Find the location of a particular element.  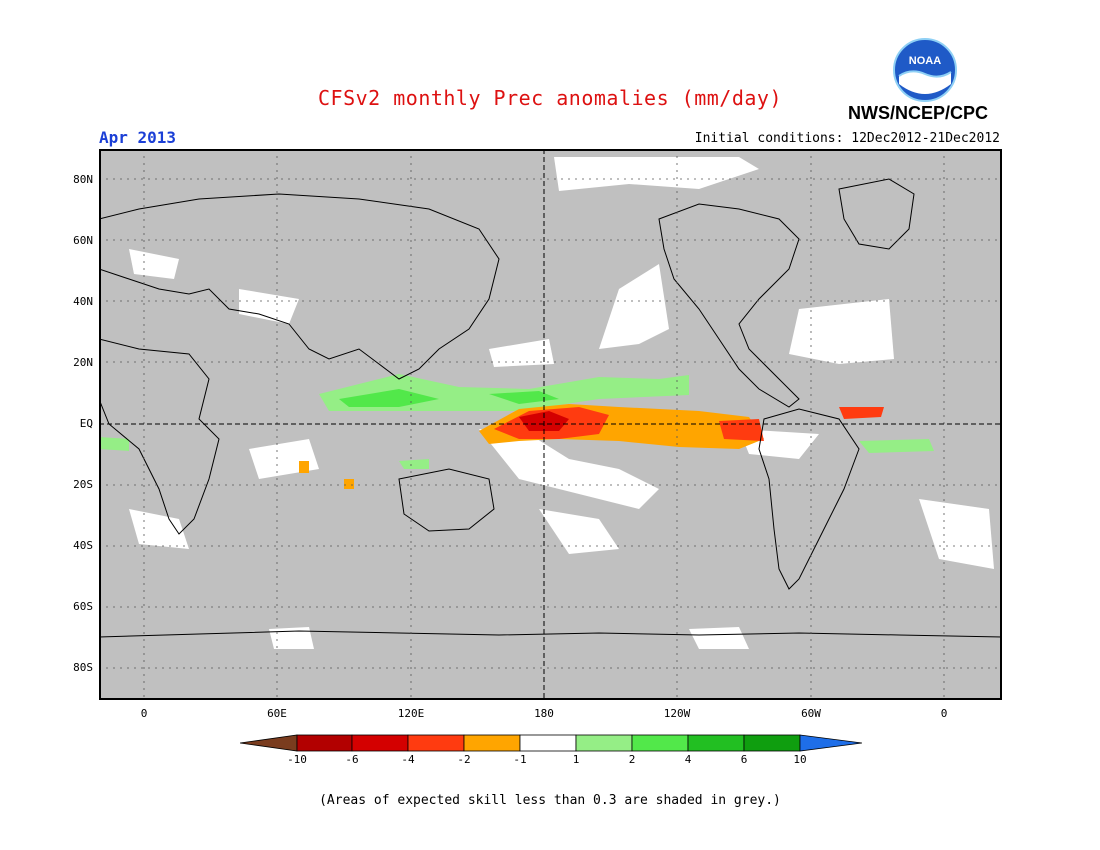

green-anomaly-regions is located at coordinates (516, 421).